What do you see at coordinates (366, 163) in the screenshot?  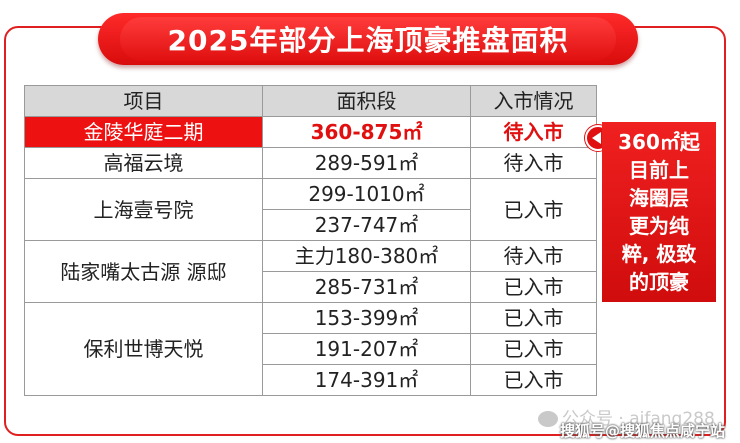 I see `area-cell: 289-591㎡` at bounding box center [366, 163].